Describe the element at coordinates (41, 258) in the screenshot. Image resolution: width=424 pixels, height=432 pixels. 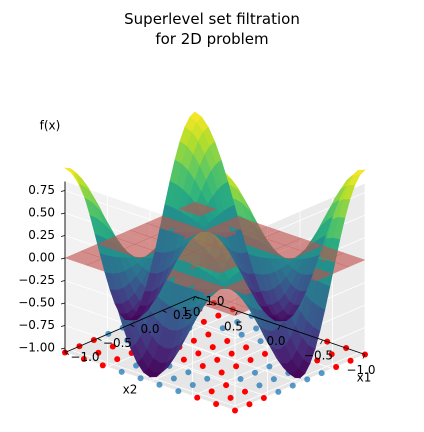
I see `z-tick-label: 0.00` at that location.